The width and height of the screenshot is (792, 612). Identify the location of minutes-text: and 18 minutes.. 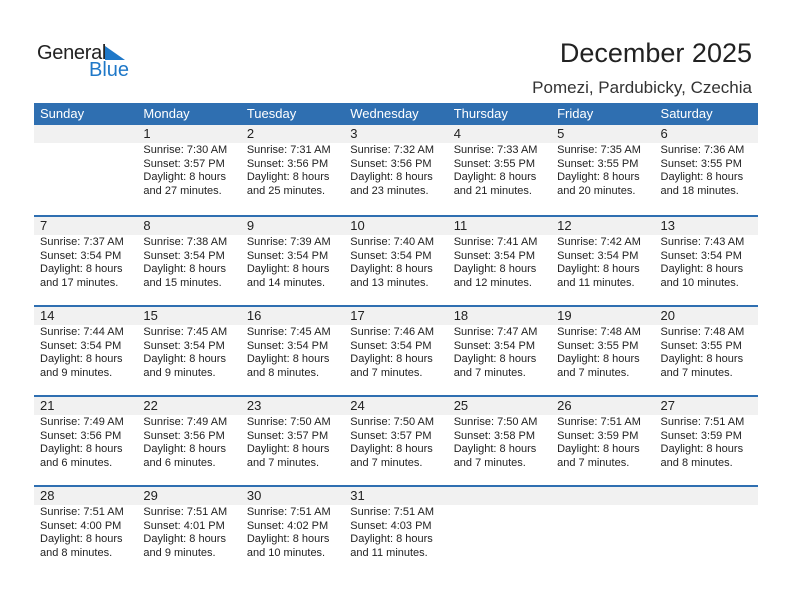
(699, 190).